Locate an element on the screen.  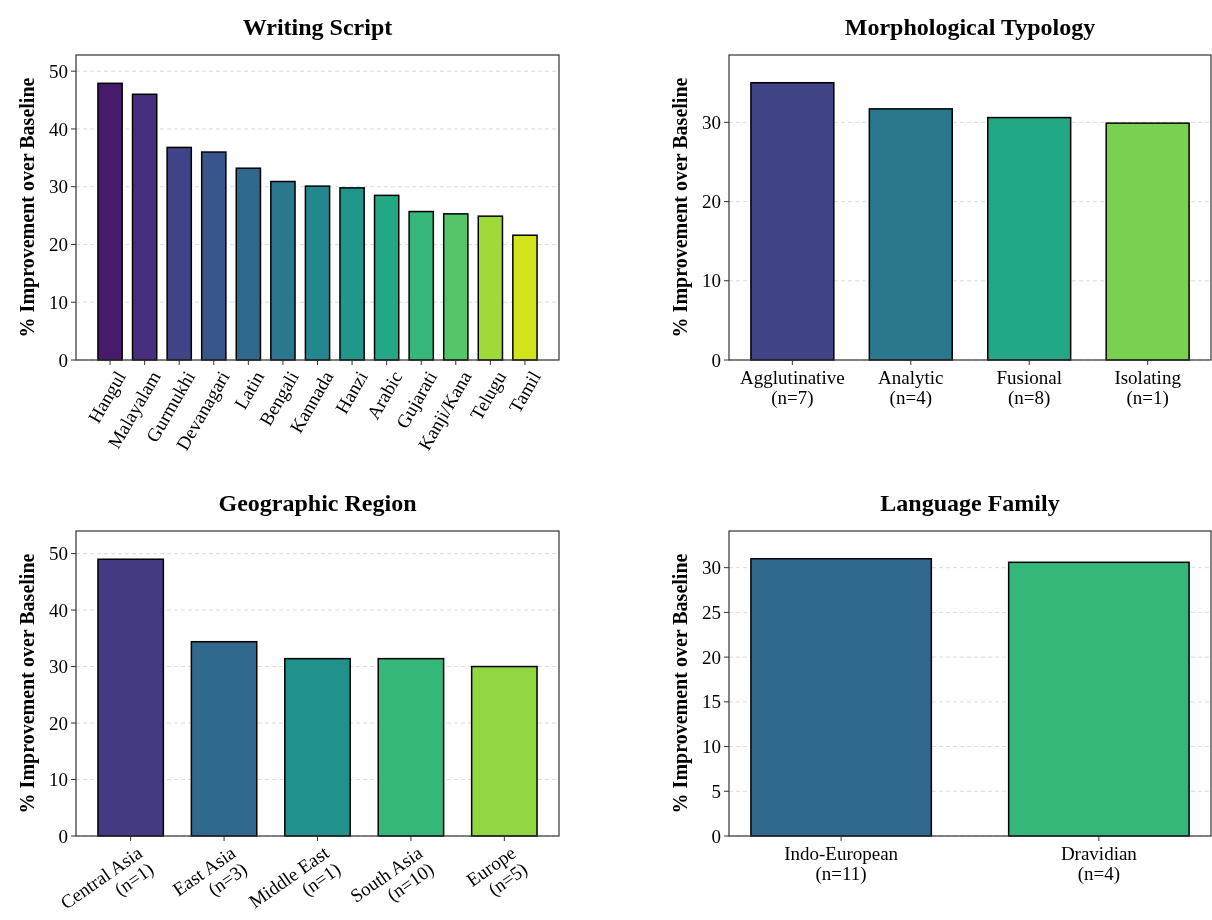
y-tick-label: 5 is located at coordinates (716, 791).